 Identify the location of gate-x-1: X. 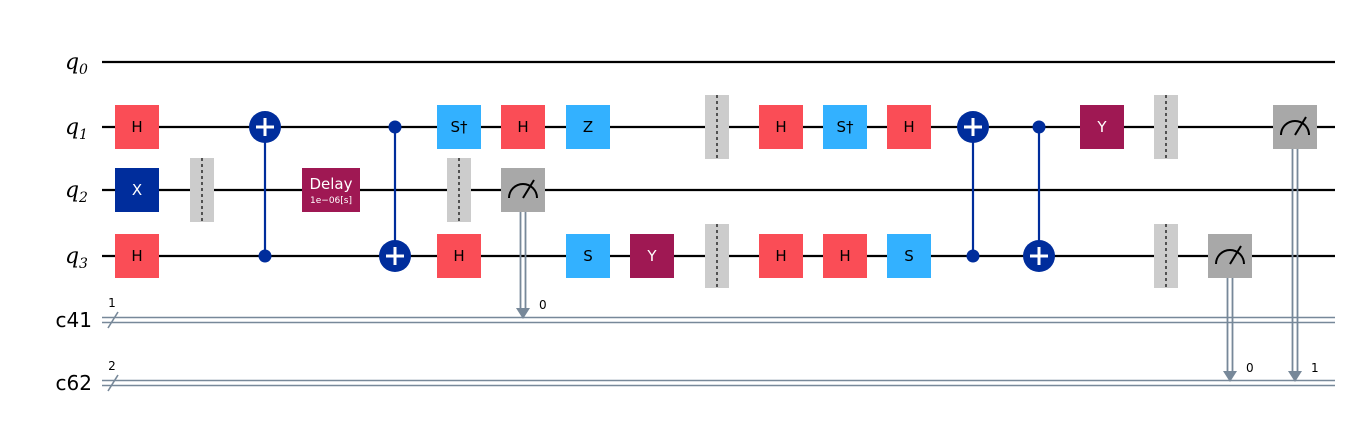
(137, 190).